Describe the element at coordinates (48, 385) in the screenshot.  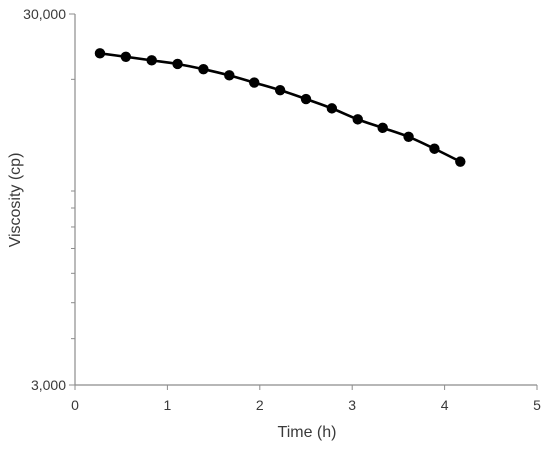
I see `y-tick-label: 3,000` at that location.